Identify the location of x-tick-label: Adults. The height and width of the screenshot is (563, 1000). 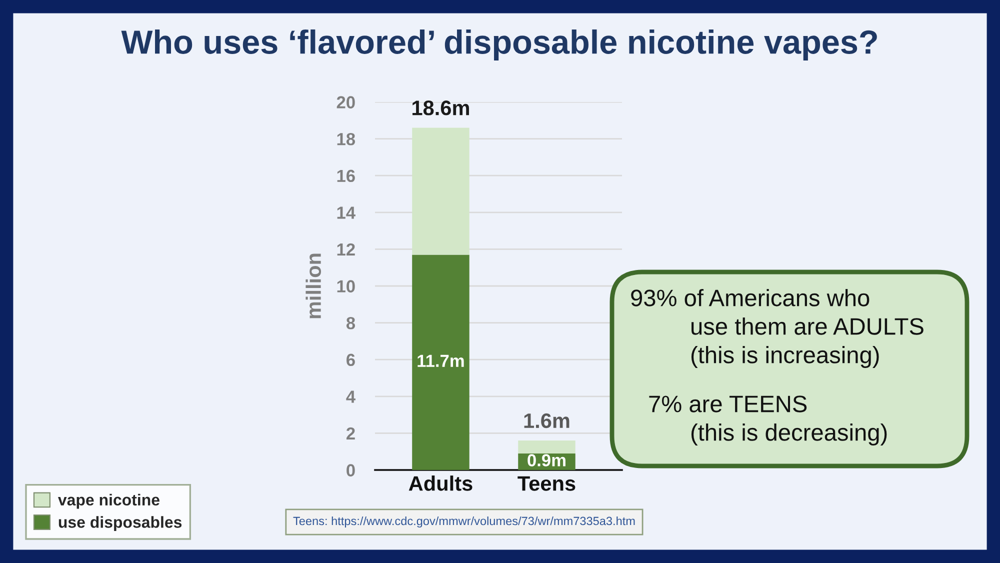
(440, 483).